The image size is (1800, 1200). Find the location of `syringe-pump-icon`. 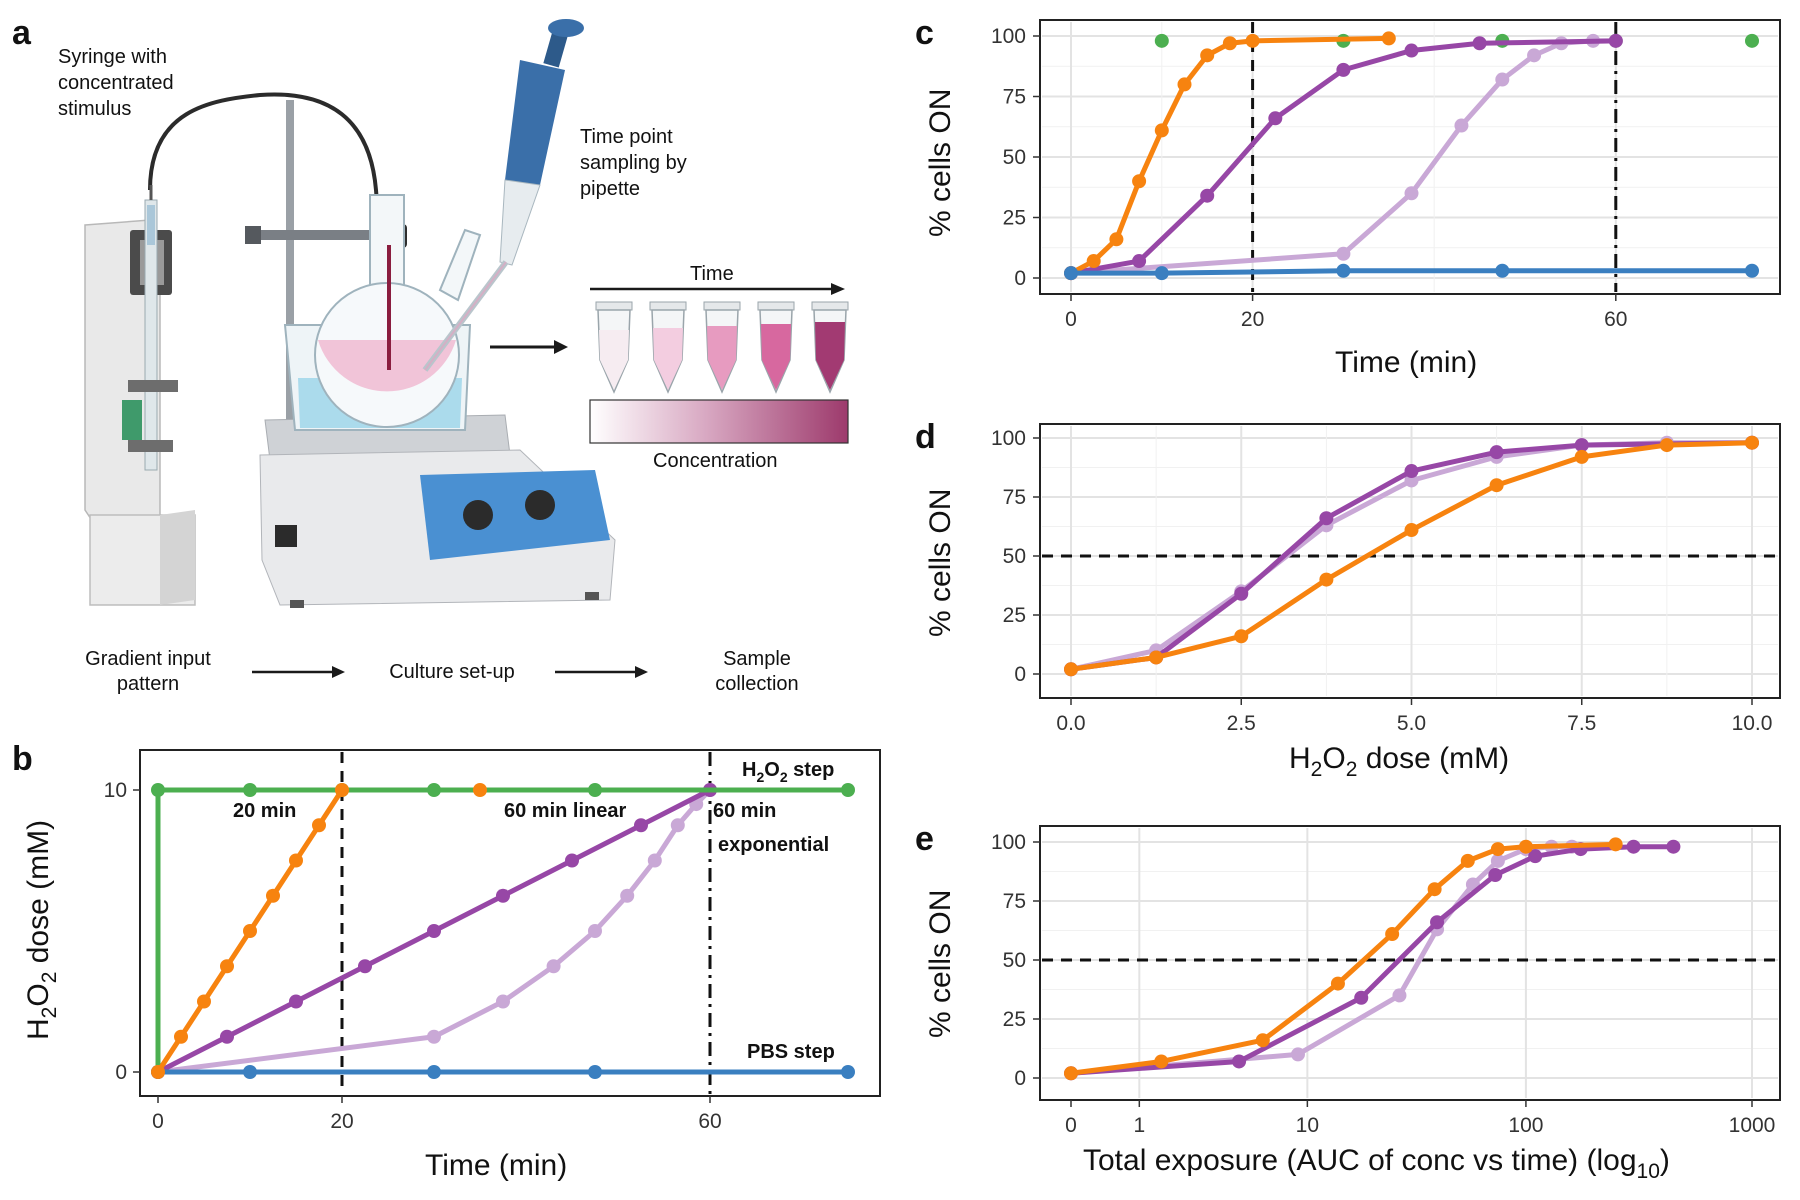

syringe-pump-icon is located at coordinates (140, 395).